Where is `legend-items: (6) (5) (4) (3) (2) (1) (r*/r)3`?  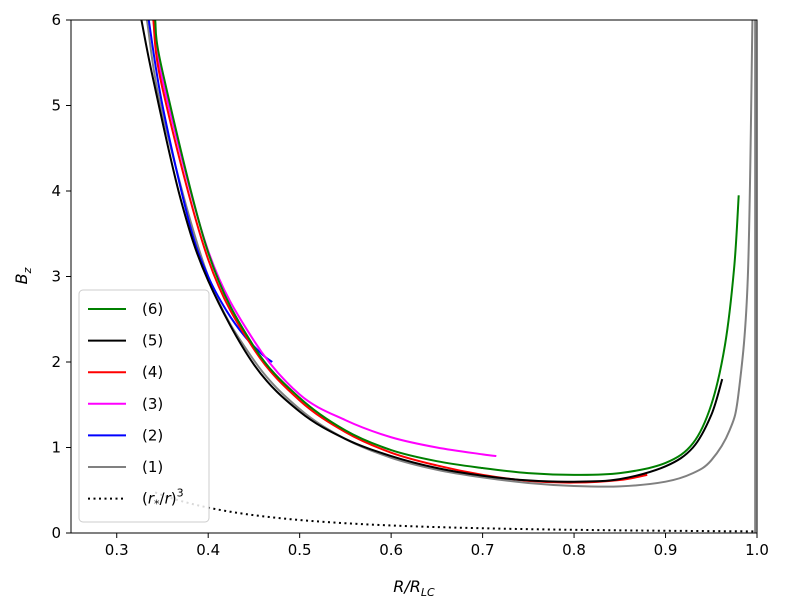 legend-items: (6) (5) (4) (3) (2) (1) (r*/r)3 is located at coordinates (136, 405).